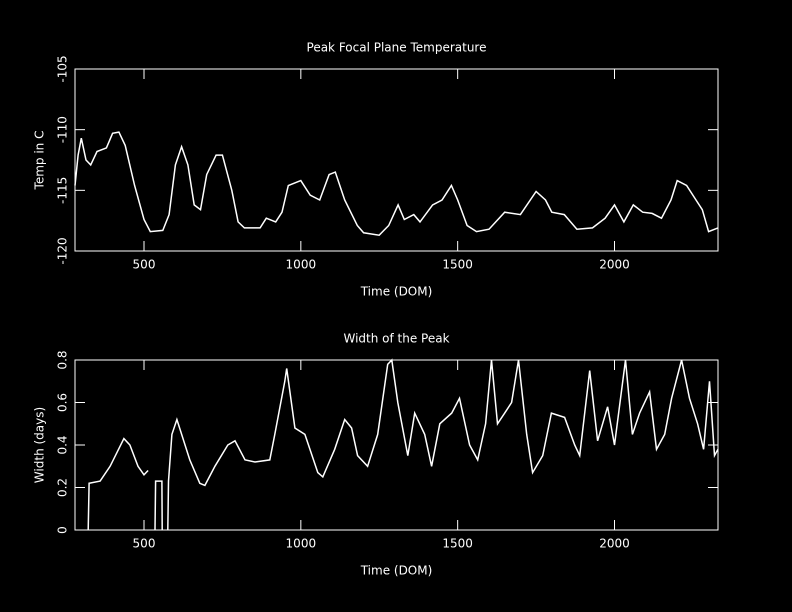 This screenshot has height=612, width=792. What do you see at coordinates (63, 487) in the screenshot?
I see `y-tick-label: 0.2` at bounding box center [63, 487].